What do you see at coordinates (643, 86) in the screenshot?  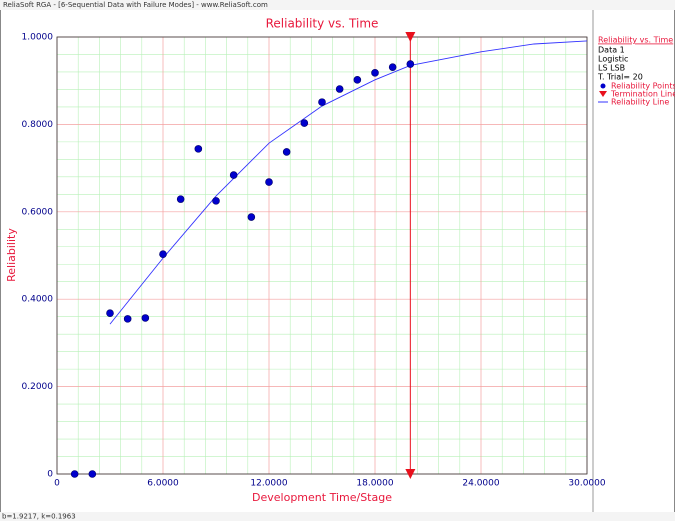 I see `legend-label: Reliability Points` at bounding box center [643, 86].